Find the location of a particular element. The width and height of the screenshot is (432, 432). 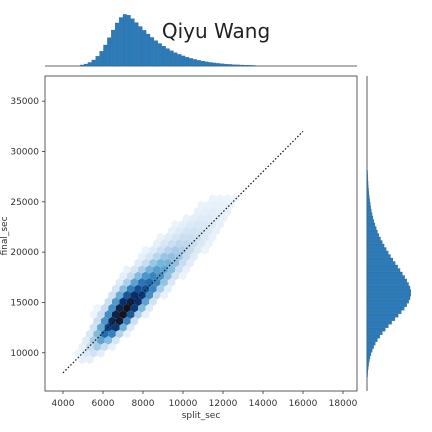

x-axis-ticks: 4000 6000 8000 10000 12000 14000 16000 18000 is located at coordinates (205, 400).